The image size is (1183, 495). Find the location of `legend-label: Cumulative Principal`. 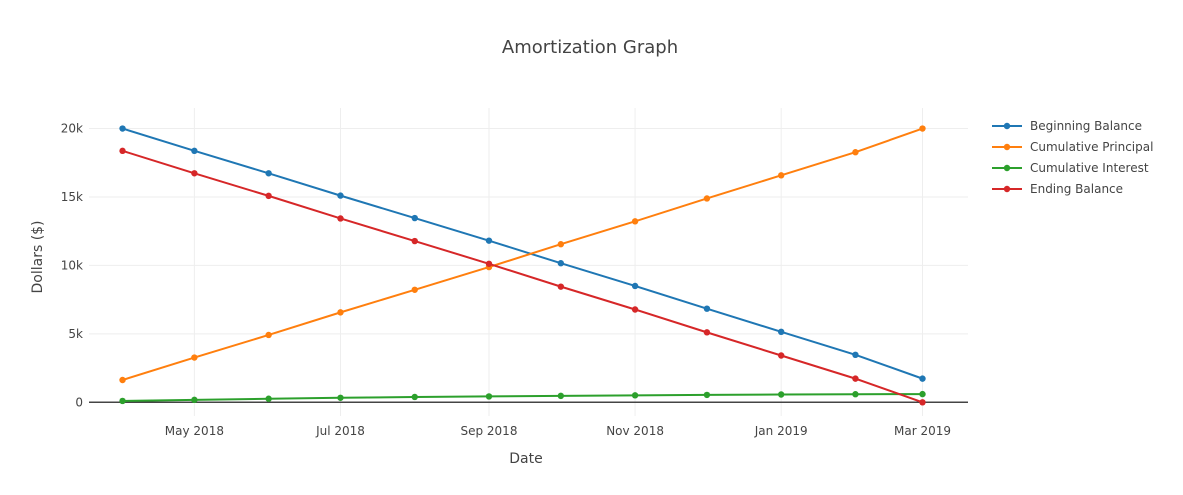

legend-label: Cumulative Principal is located at coordinates (1091, 147).